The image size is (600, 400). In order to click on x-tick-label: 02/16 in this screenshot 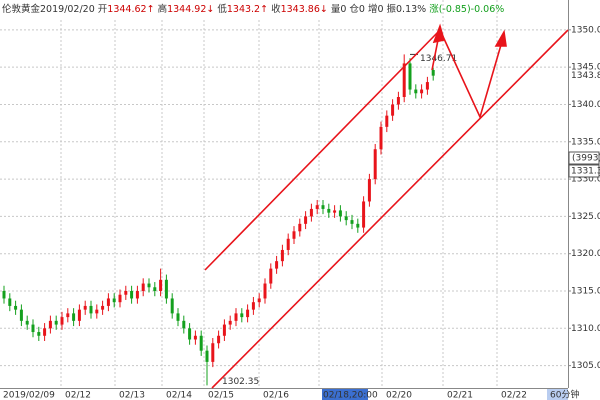, I will do `click(276, 395)`.